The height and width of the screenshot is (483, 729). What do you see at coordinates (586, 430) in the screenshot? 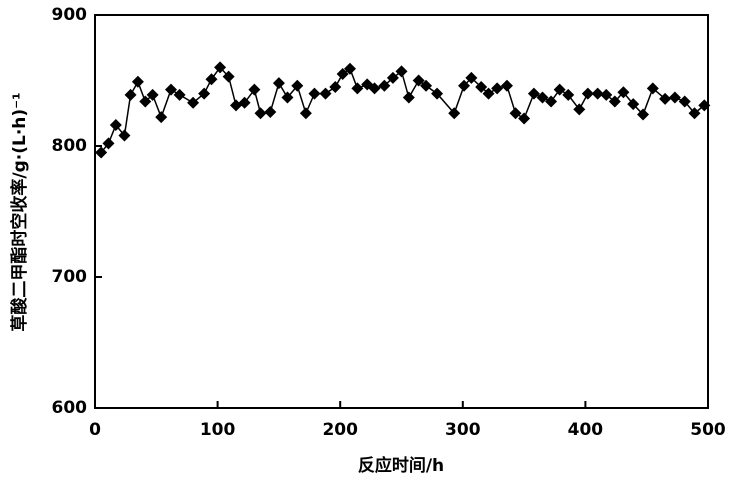
I see `x-tick-label: 400` at bounding box center [586, 430].